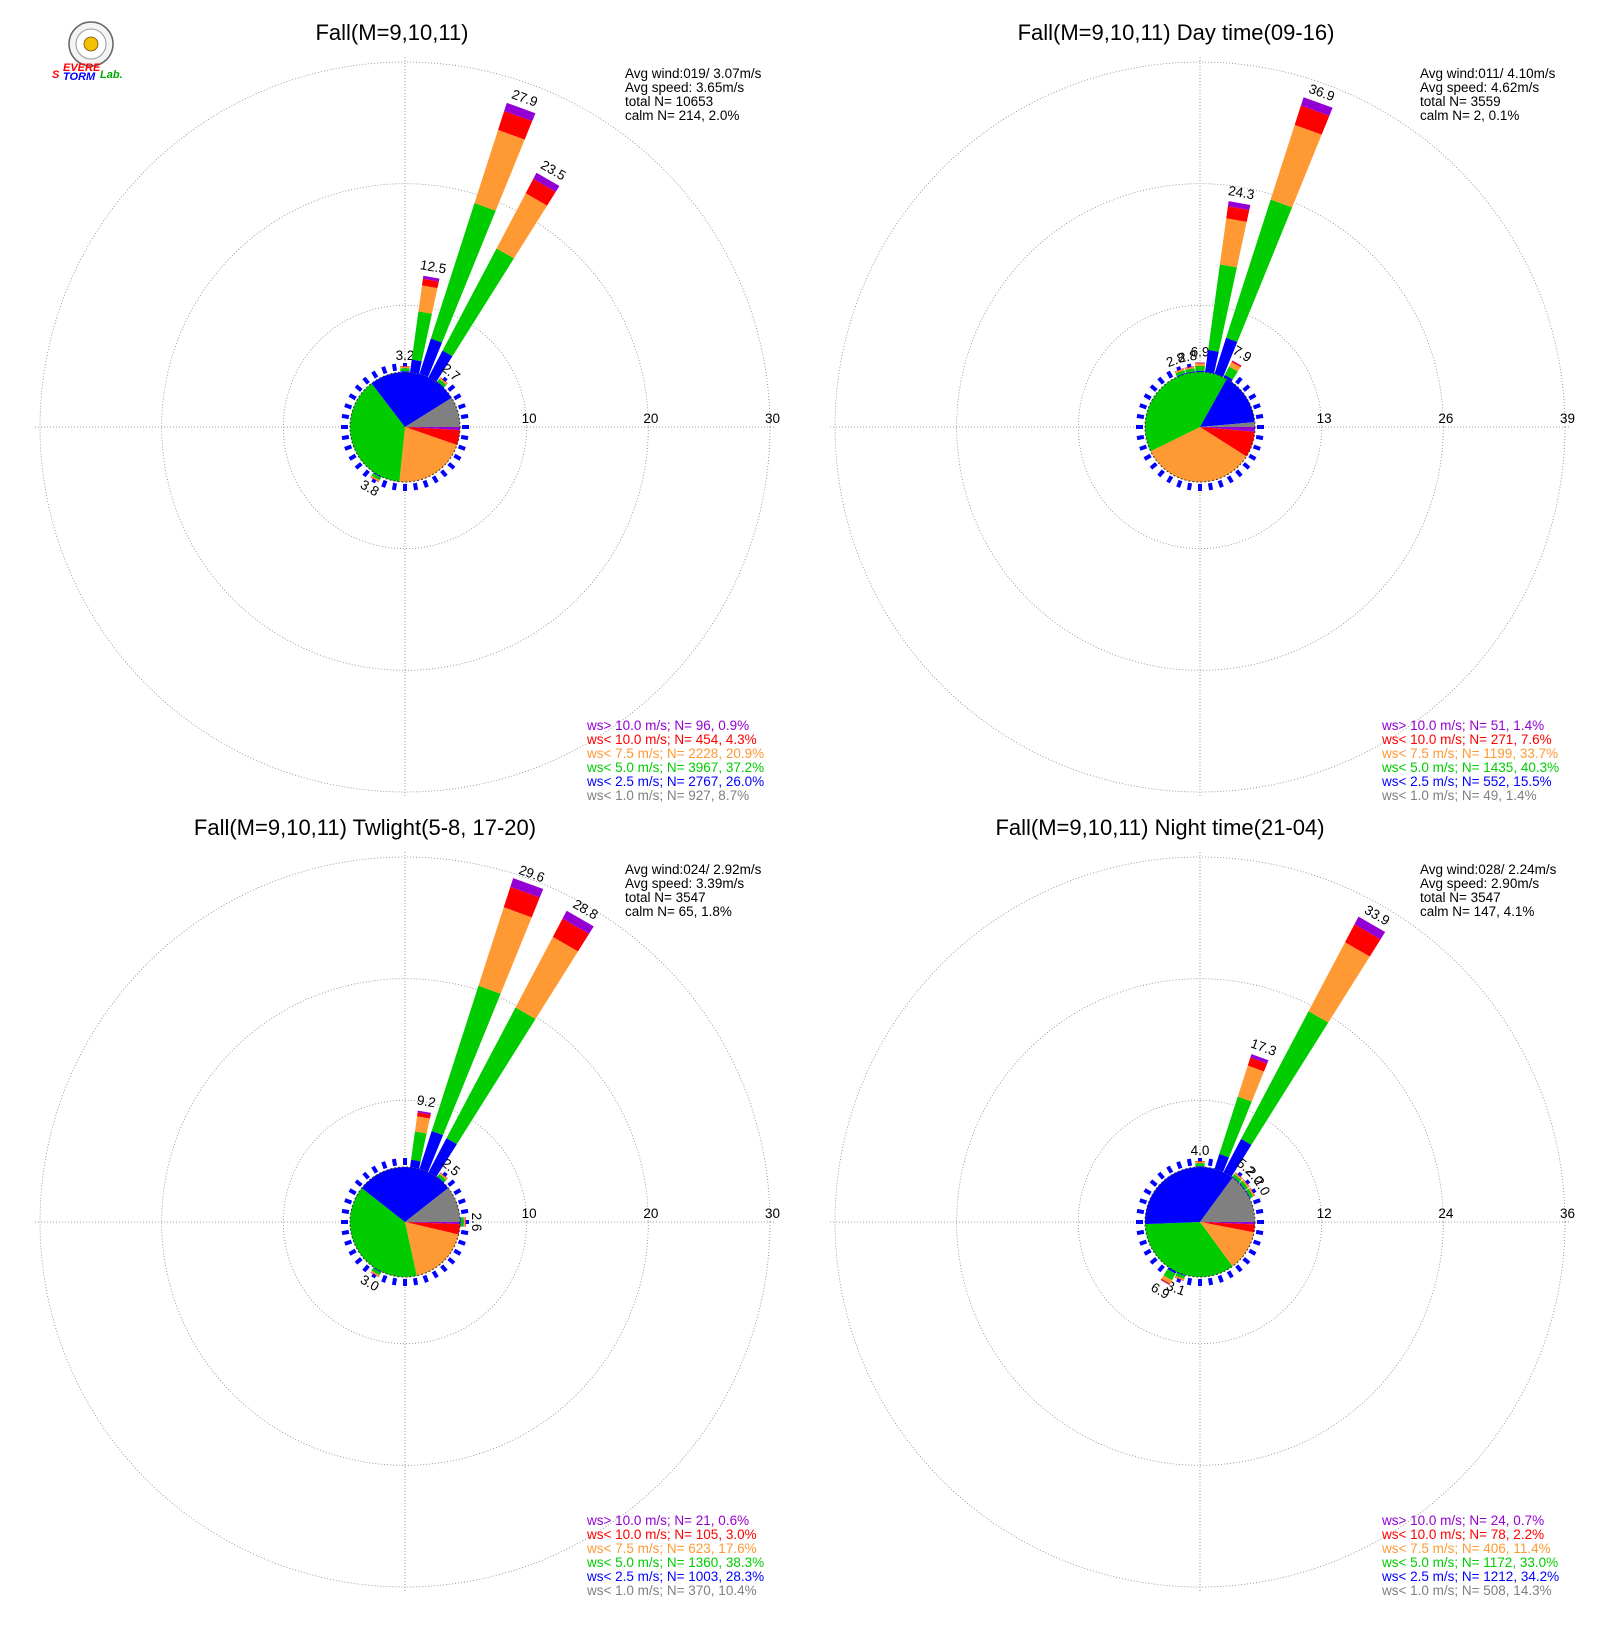  I want to click on legend-entry-lt7_5: ws< 7.5 m/s; N= 623, 17.6%, so click(671, 1548).